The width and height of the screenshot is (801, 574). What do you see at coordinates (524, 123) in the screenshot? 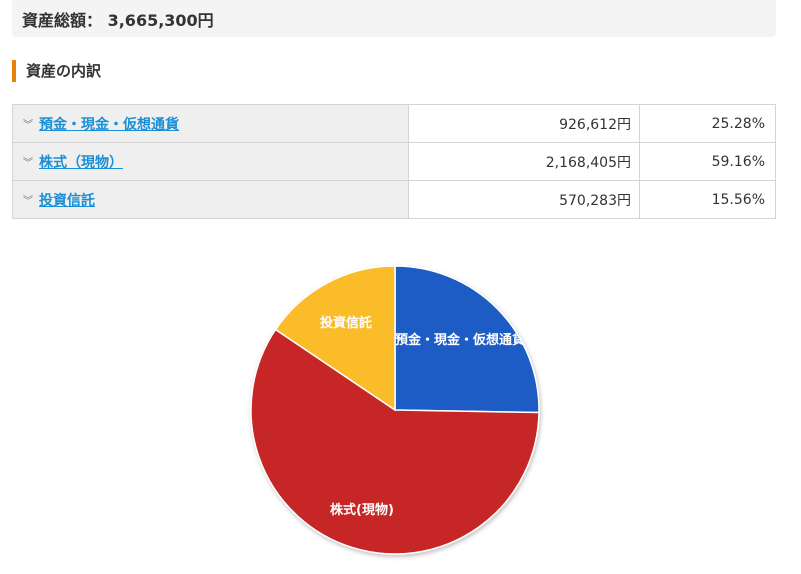
I see `amount-cell: 926,612円` at bounding box center [524, 123].